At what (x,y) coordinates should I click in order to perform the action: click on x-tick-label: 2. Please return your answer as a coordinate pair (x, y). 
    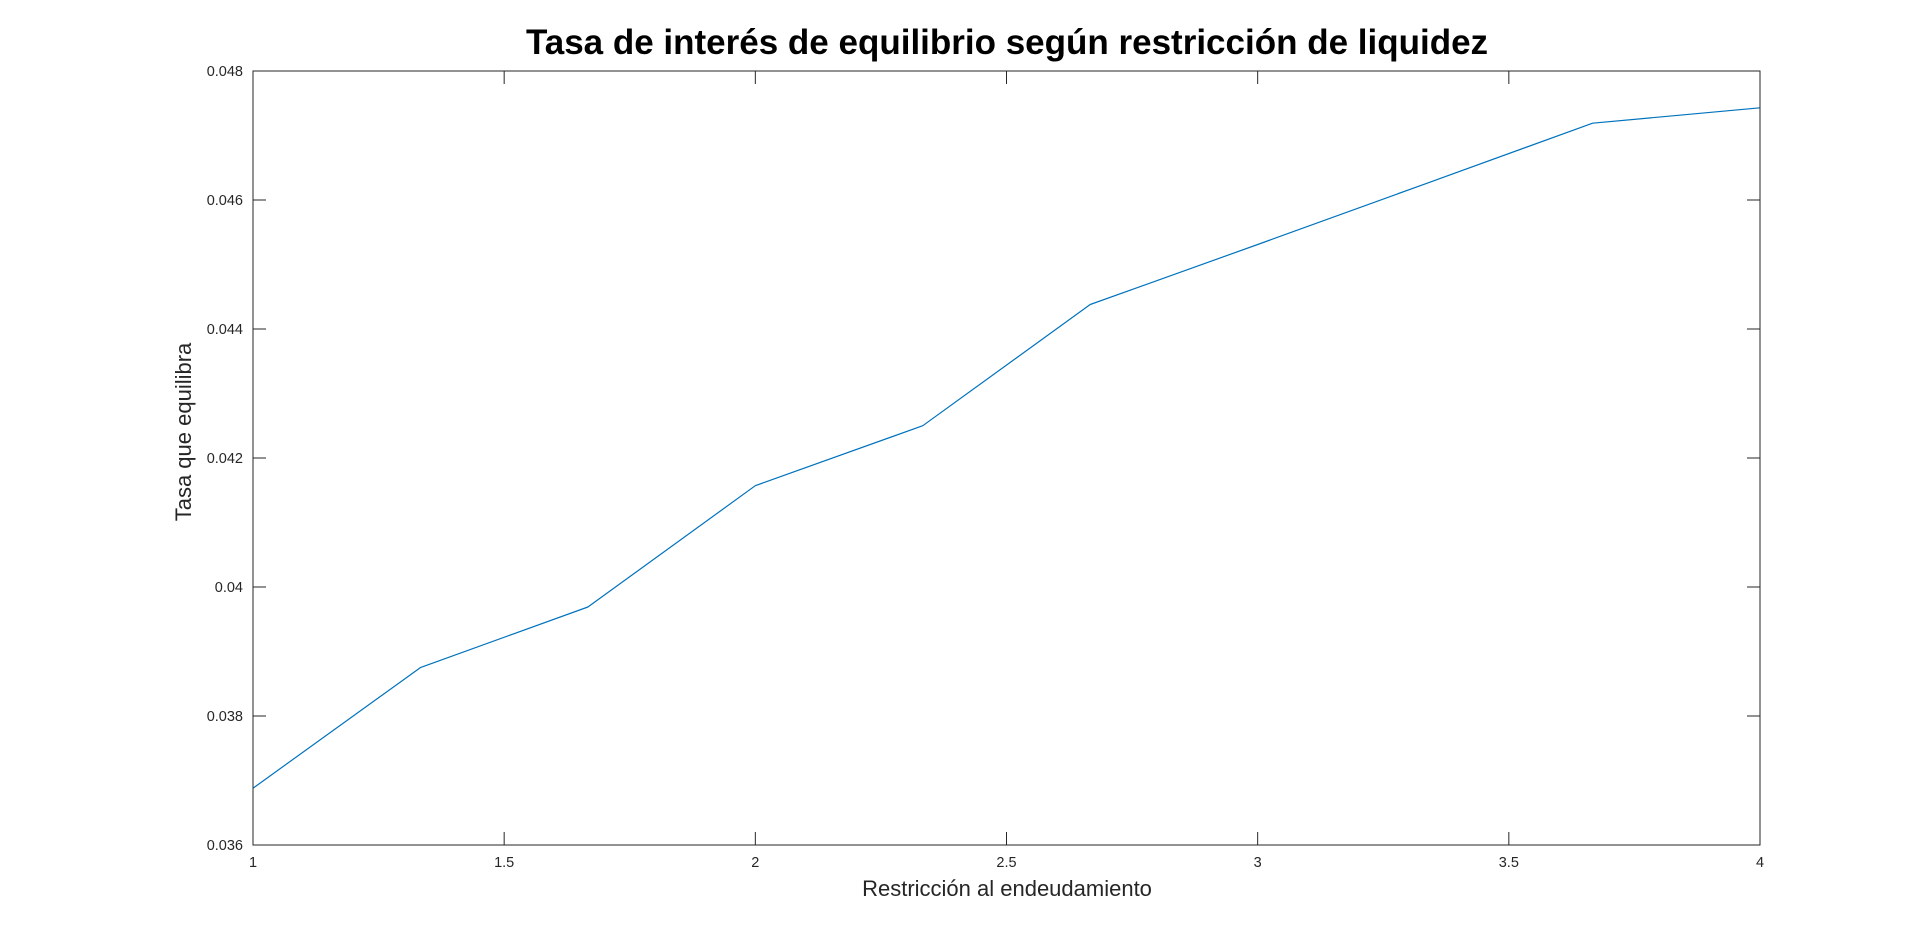
    Looking at the image, I should click on (755, 863).